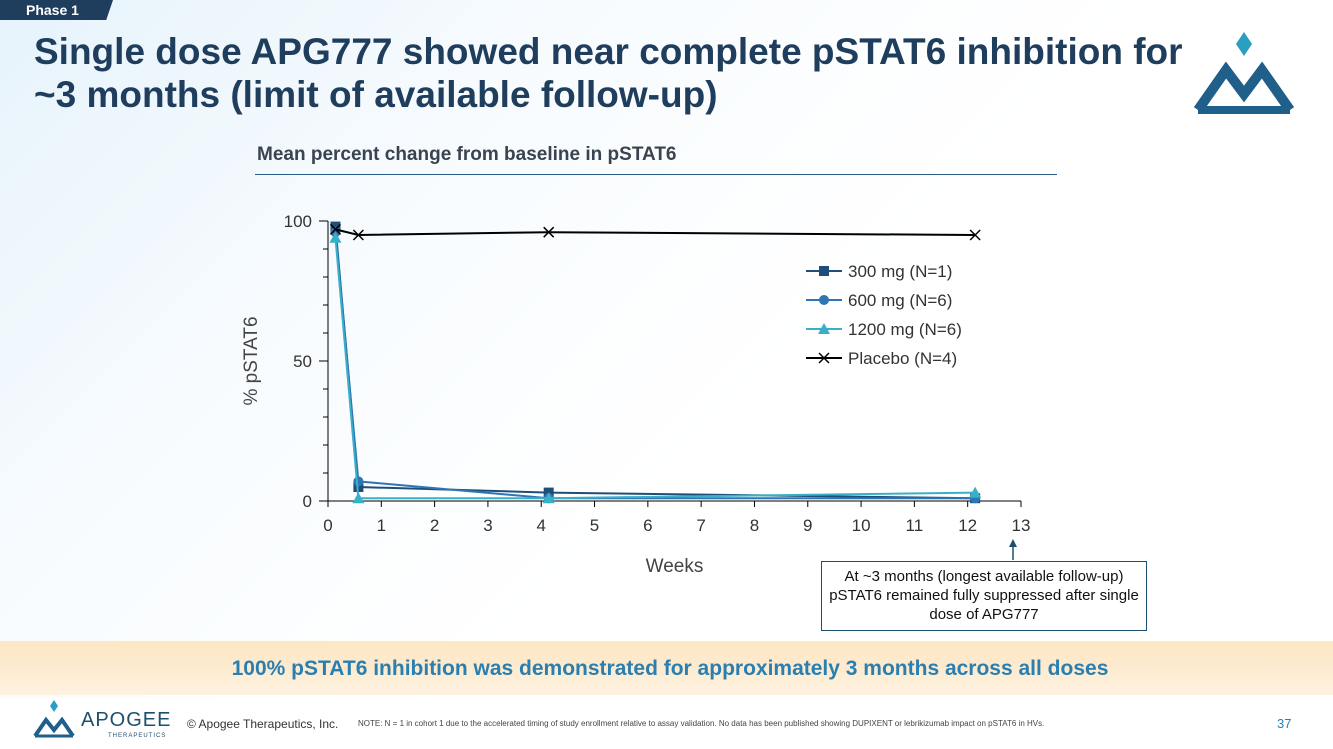  Describe the element at coordinates (675, 566) in the screenshot. I see `x-axis-label: Weeks` at that location.